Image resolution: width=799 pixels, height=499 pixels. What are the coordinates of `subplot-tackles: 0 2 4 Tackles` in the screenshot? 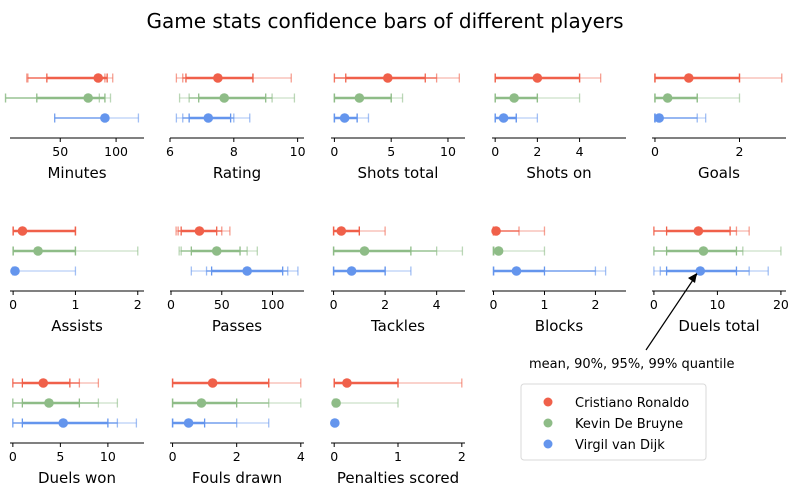 It's located at (397, 280).